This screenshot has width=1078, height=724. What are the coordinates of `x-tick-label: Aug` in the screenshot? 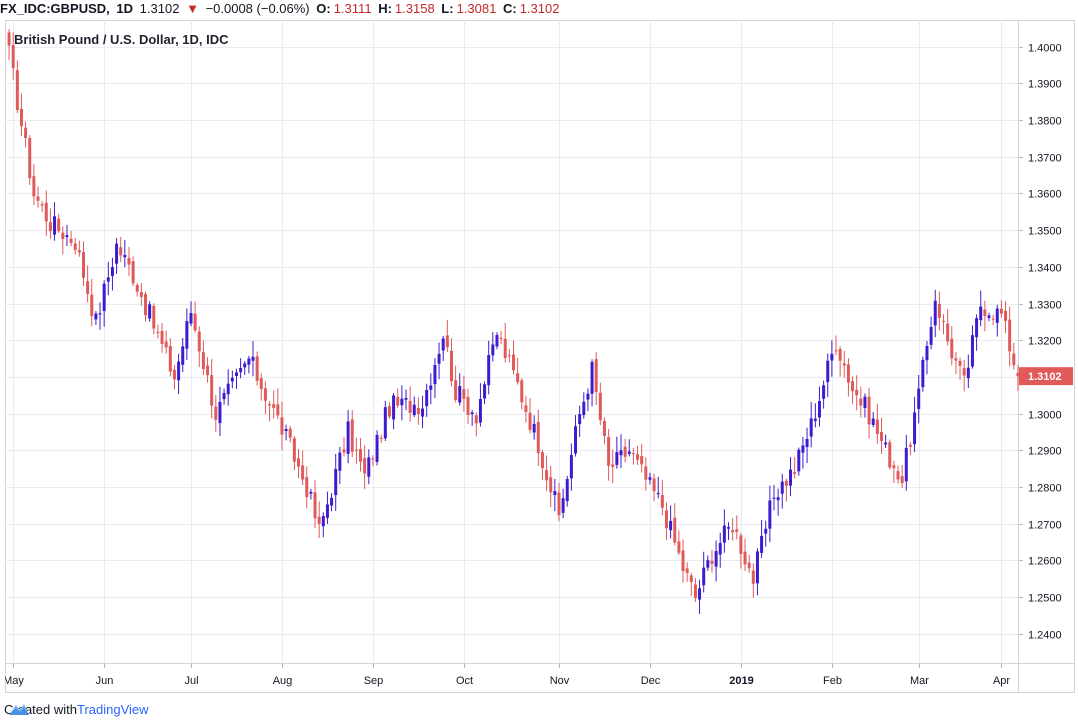 It's located at (283, 681).